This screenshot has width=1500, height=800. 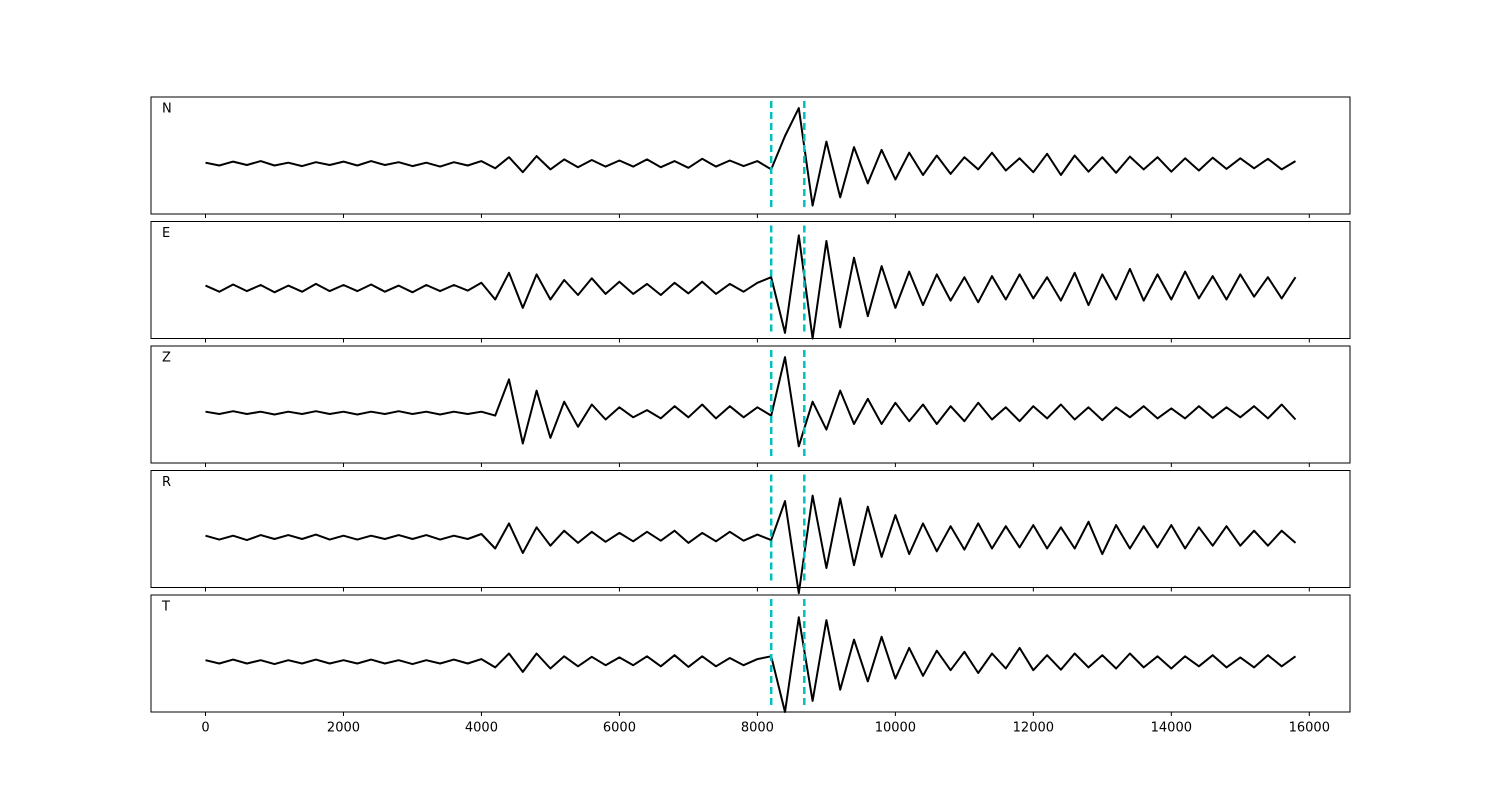 I want to click on x-tick-label: 6000, so click(x=619, y=728).